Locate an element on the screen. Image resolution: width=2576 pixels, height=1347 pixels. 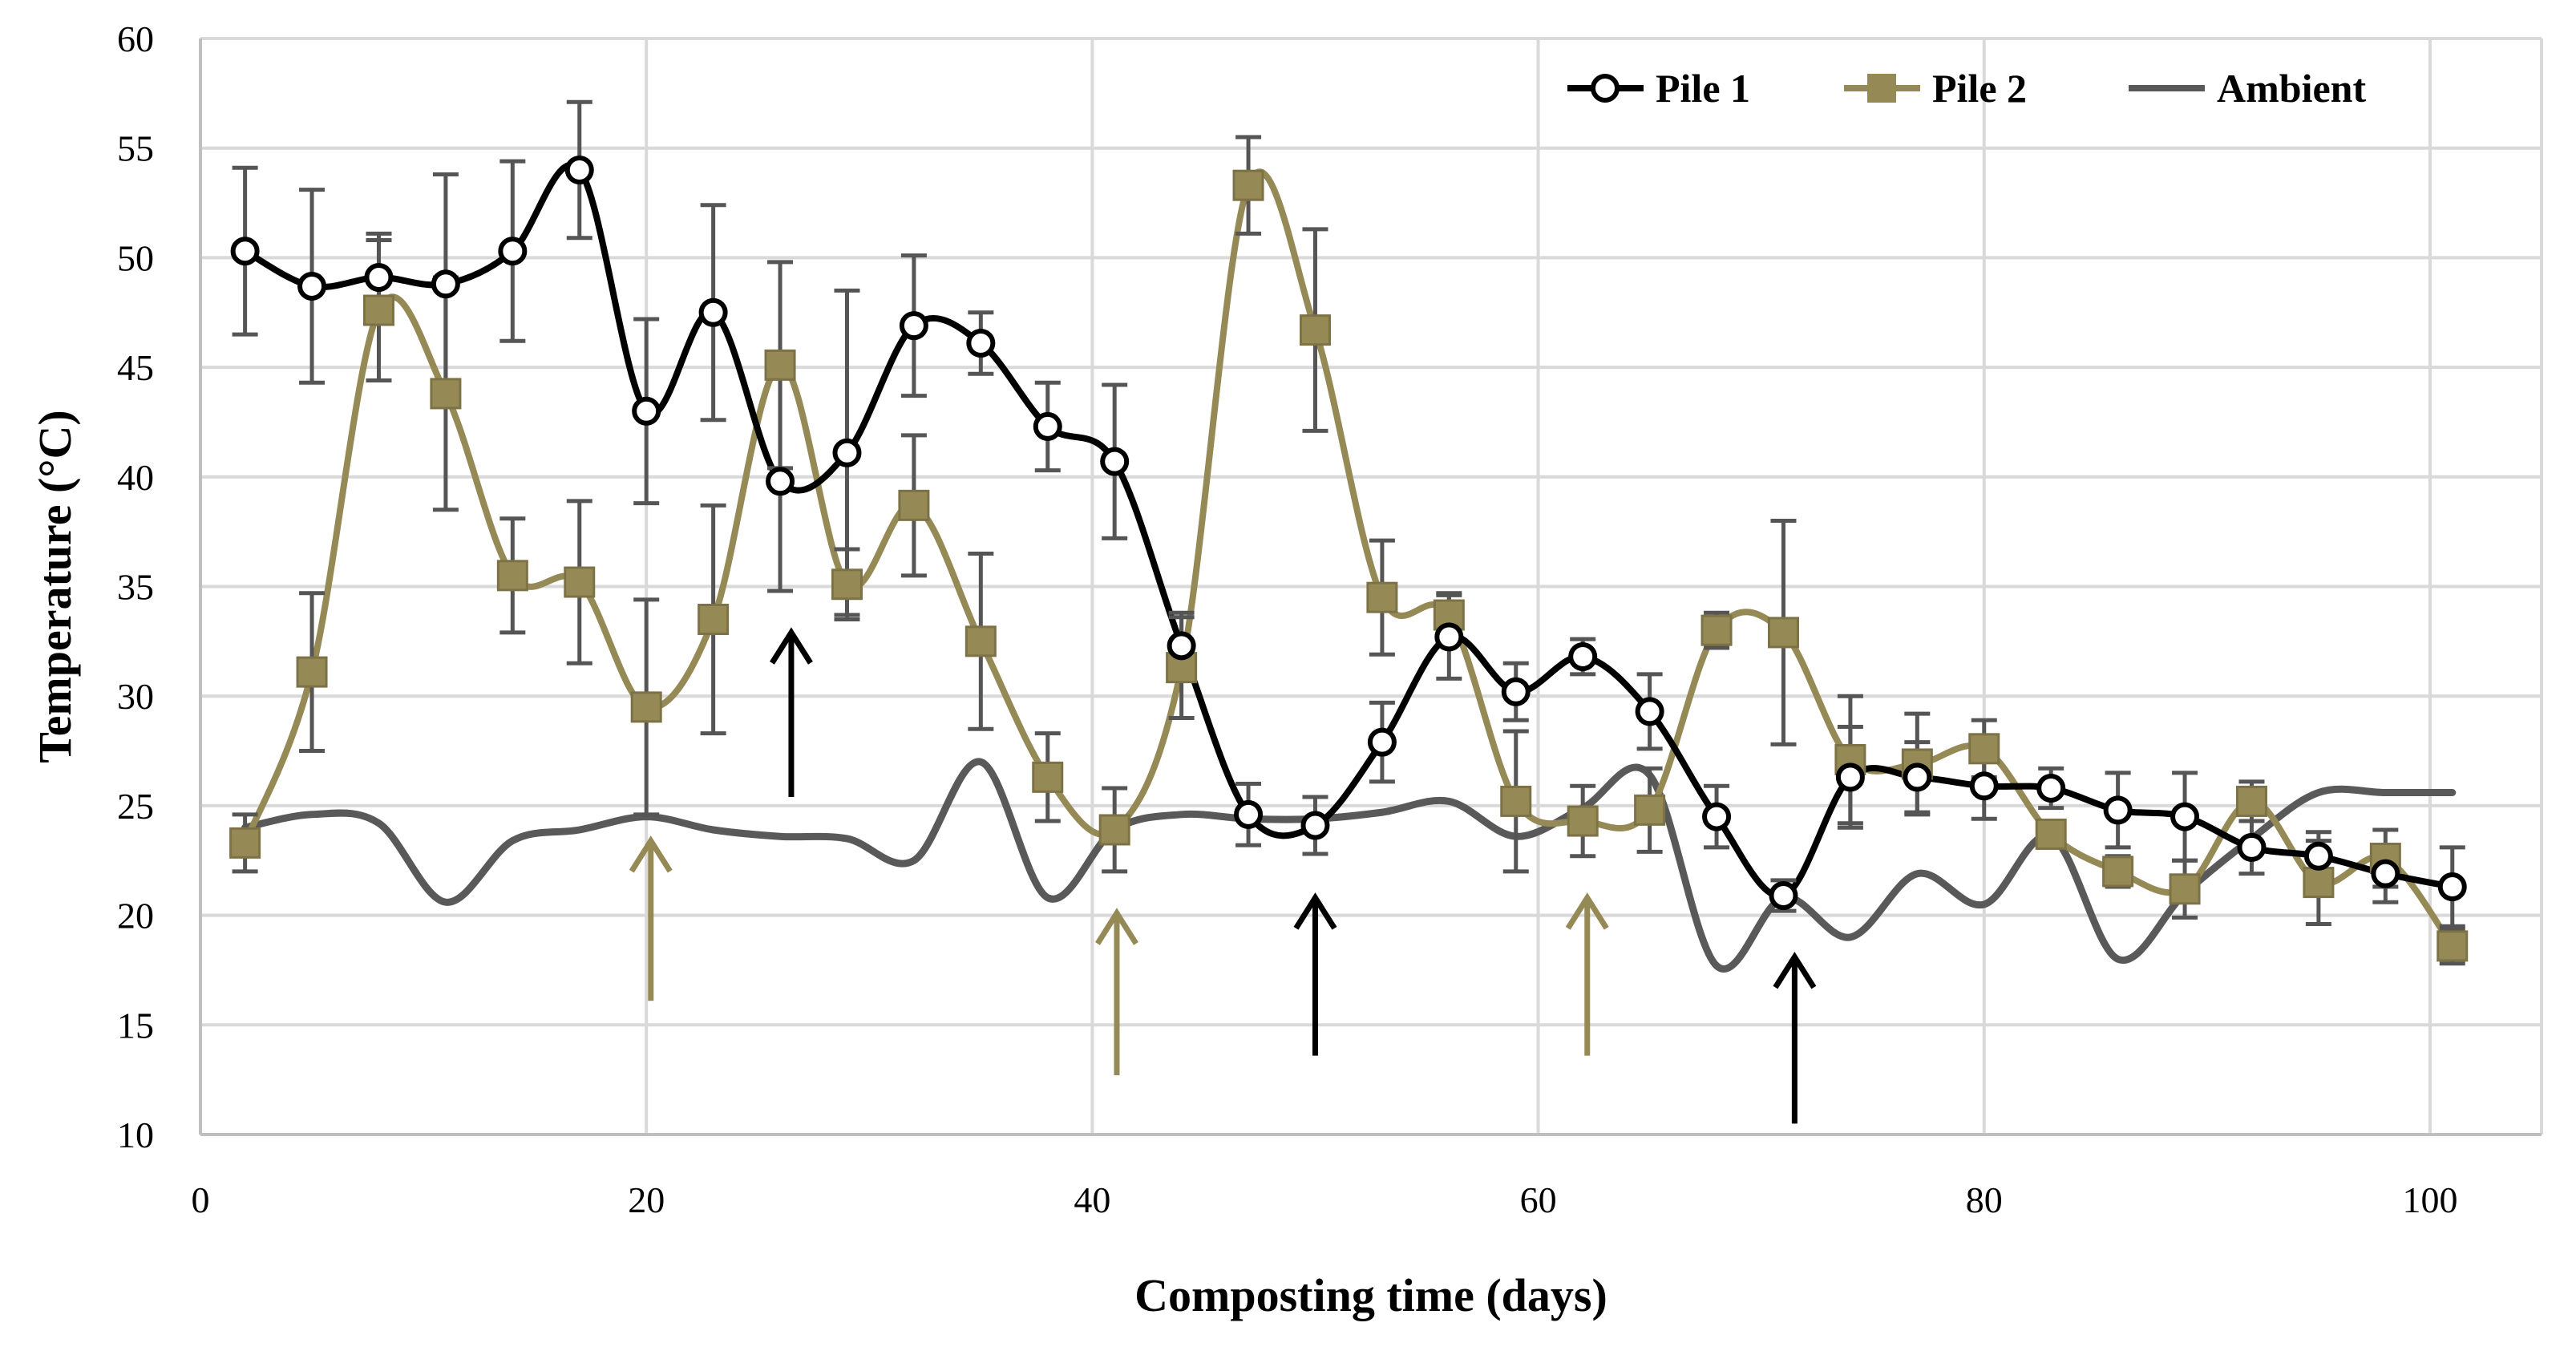
x-tick-label: 20 is located at coordinates (646, 1199).